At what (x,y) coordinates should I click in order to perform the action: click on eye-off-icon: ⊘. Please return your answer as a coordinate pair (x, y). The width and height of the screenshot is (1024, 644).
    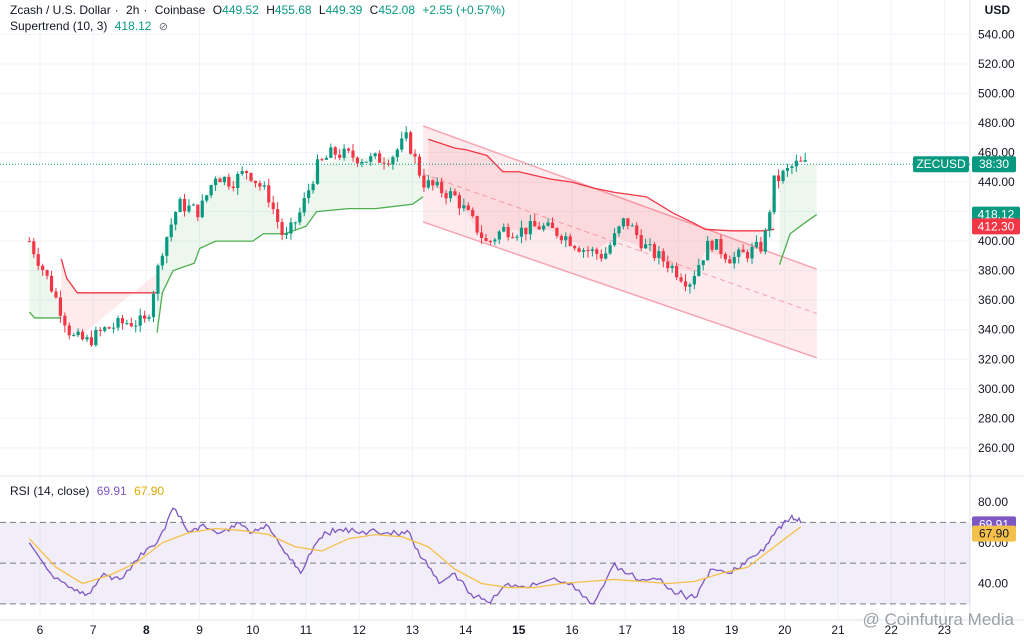
    Looking at the image, I should click on (163, 27).